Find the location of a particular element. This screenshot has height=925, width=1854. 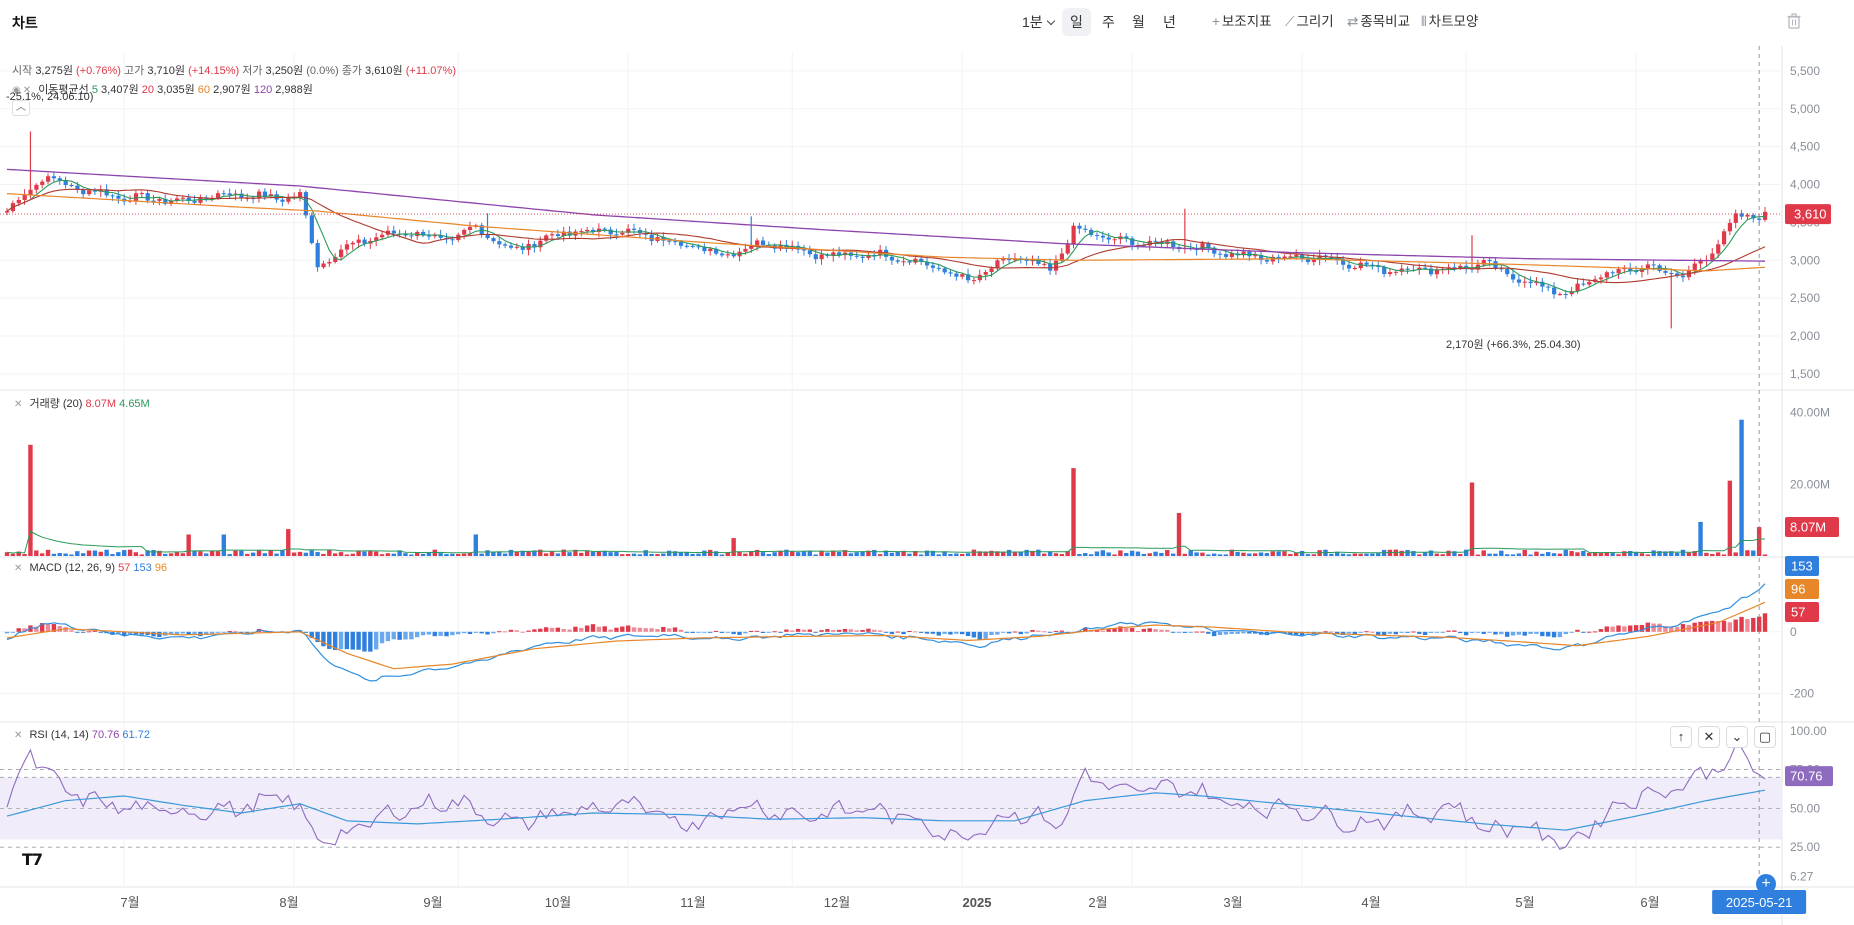

pane-collapse-button: ⌄ is located at coordinates (1737, 737).